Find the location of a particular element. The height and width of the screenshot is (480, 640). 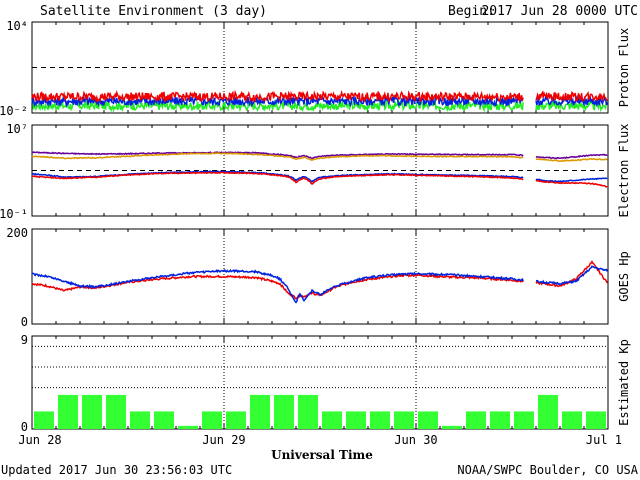

y-axis-label: Estimated Kp is located at coordinates (624, 382).